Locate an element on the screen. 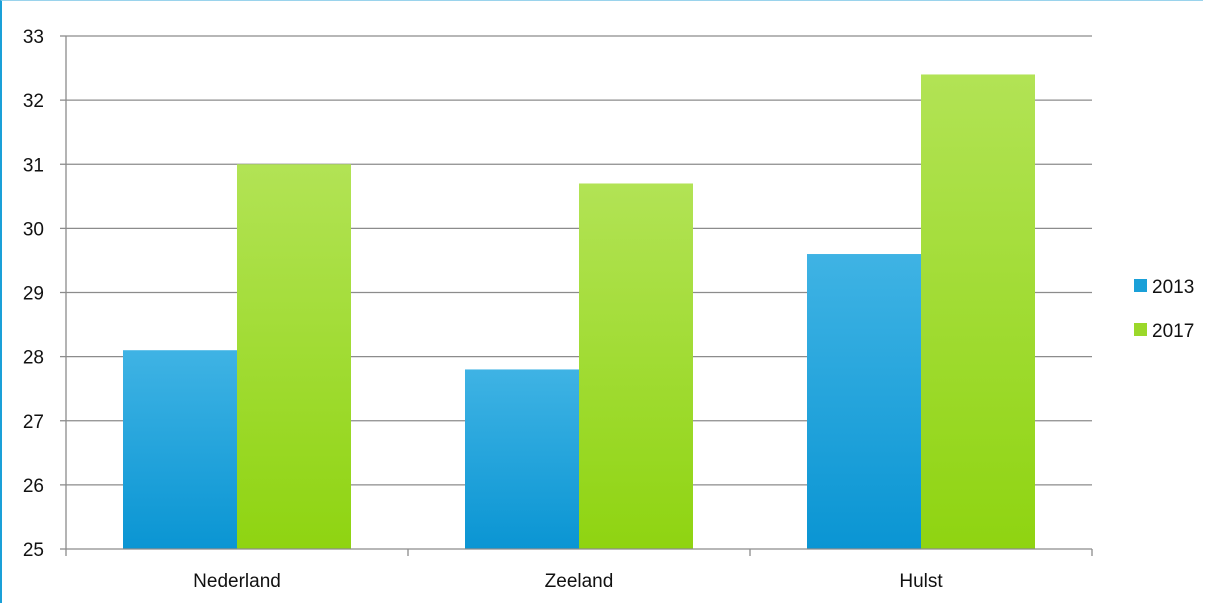  bar-2017-zeeland is located at coordinates (636, 366).